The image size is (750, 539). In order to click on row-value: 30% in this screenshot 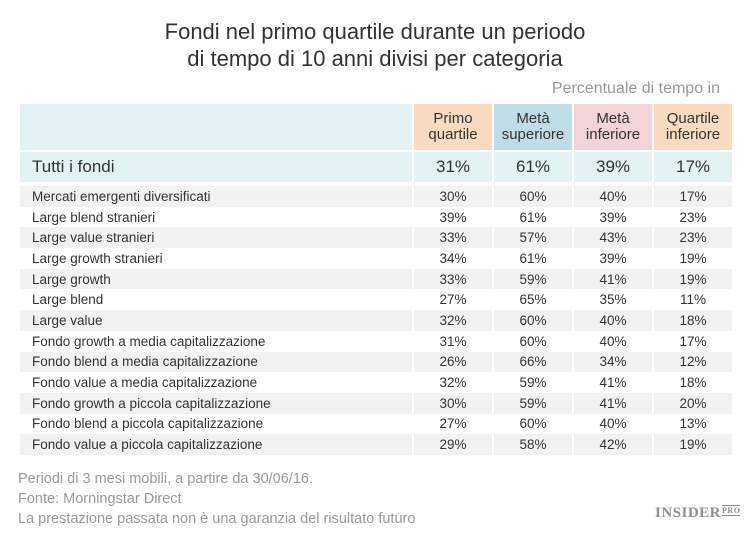, I will do `click(453, 403)`.